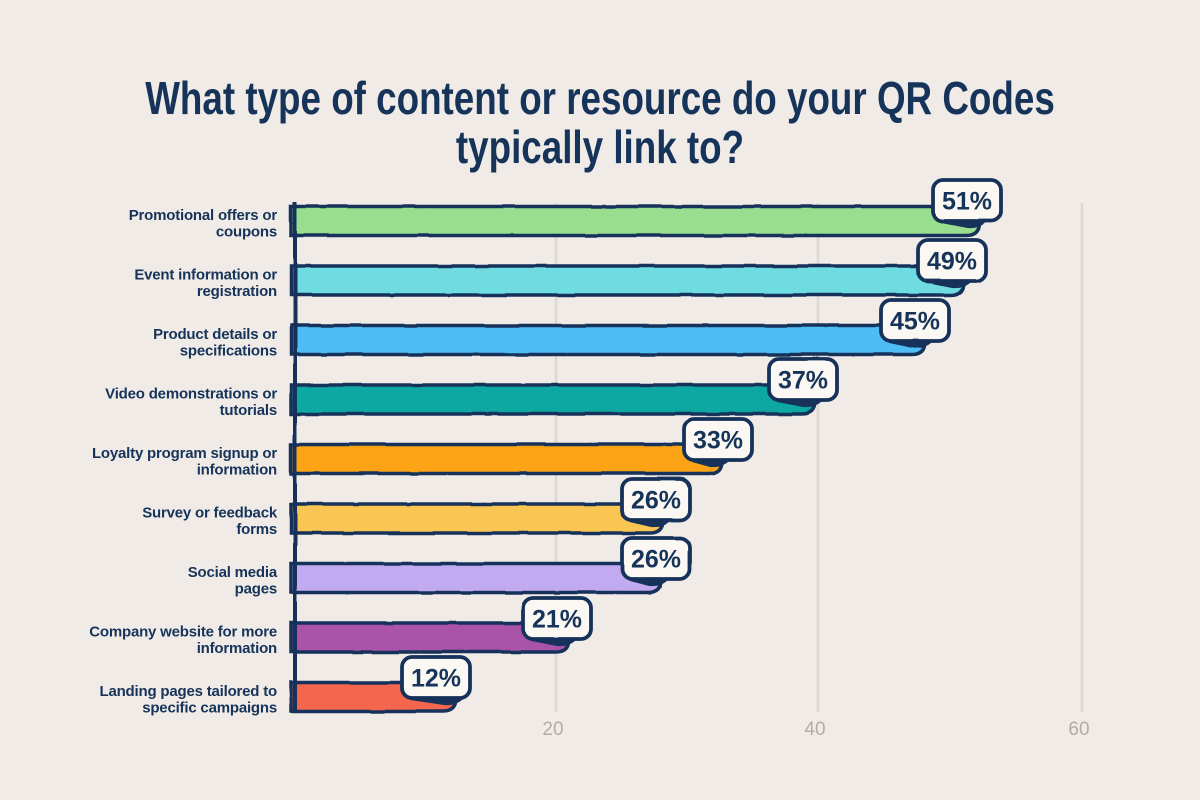 Image resolution: width=1200 pixels, height=800 pixels. Describe the element at coordinates (248, 410) in the screenshot. I see `svg-text: tutorials` at that location.